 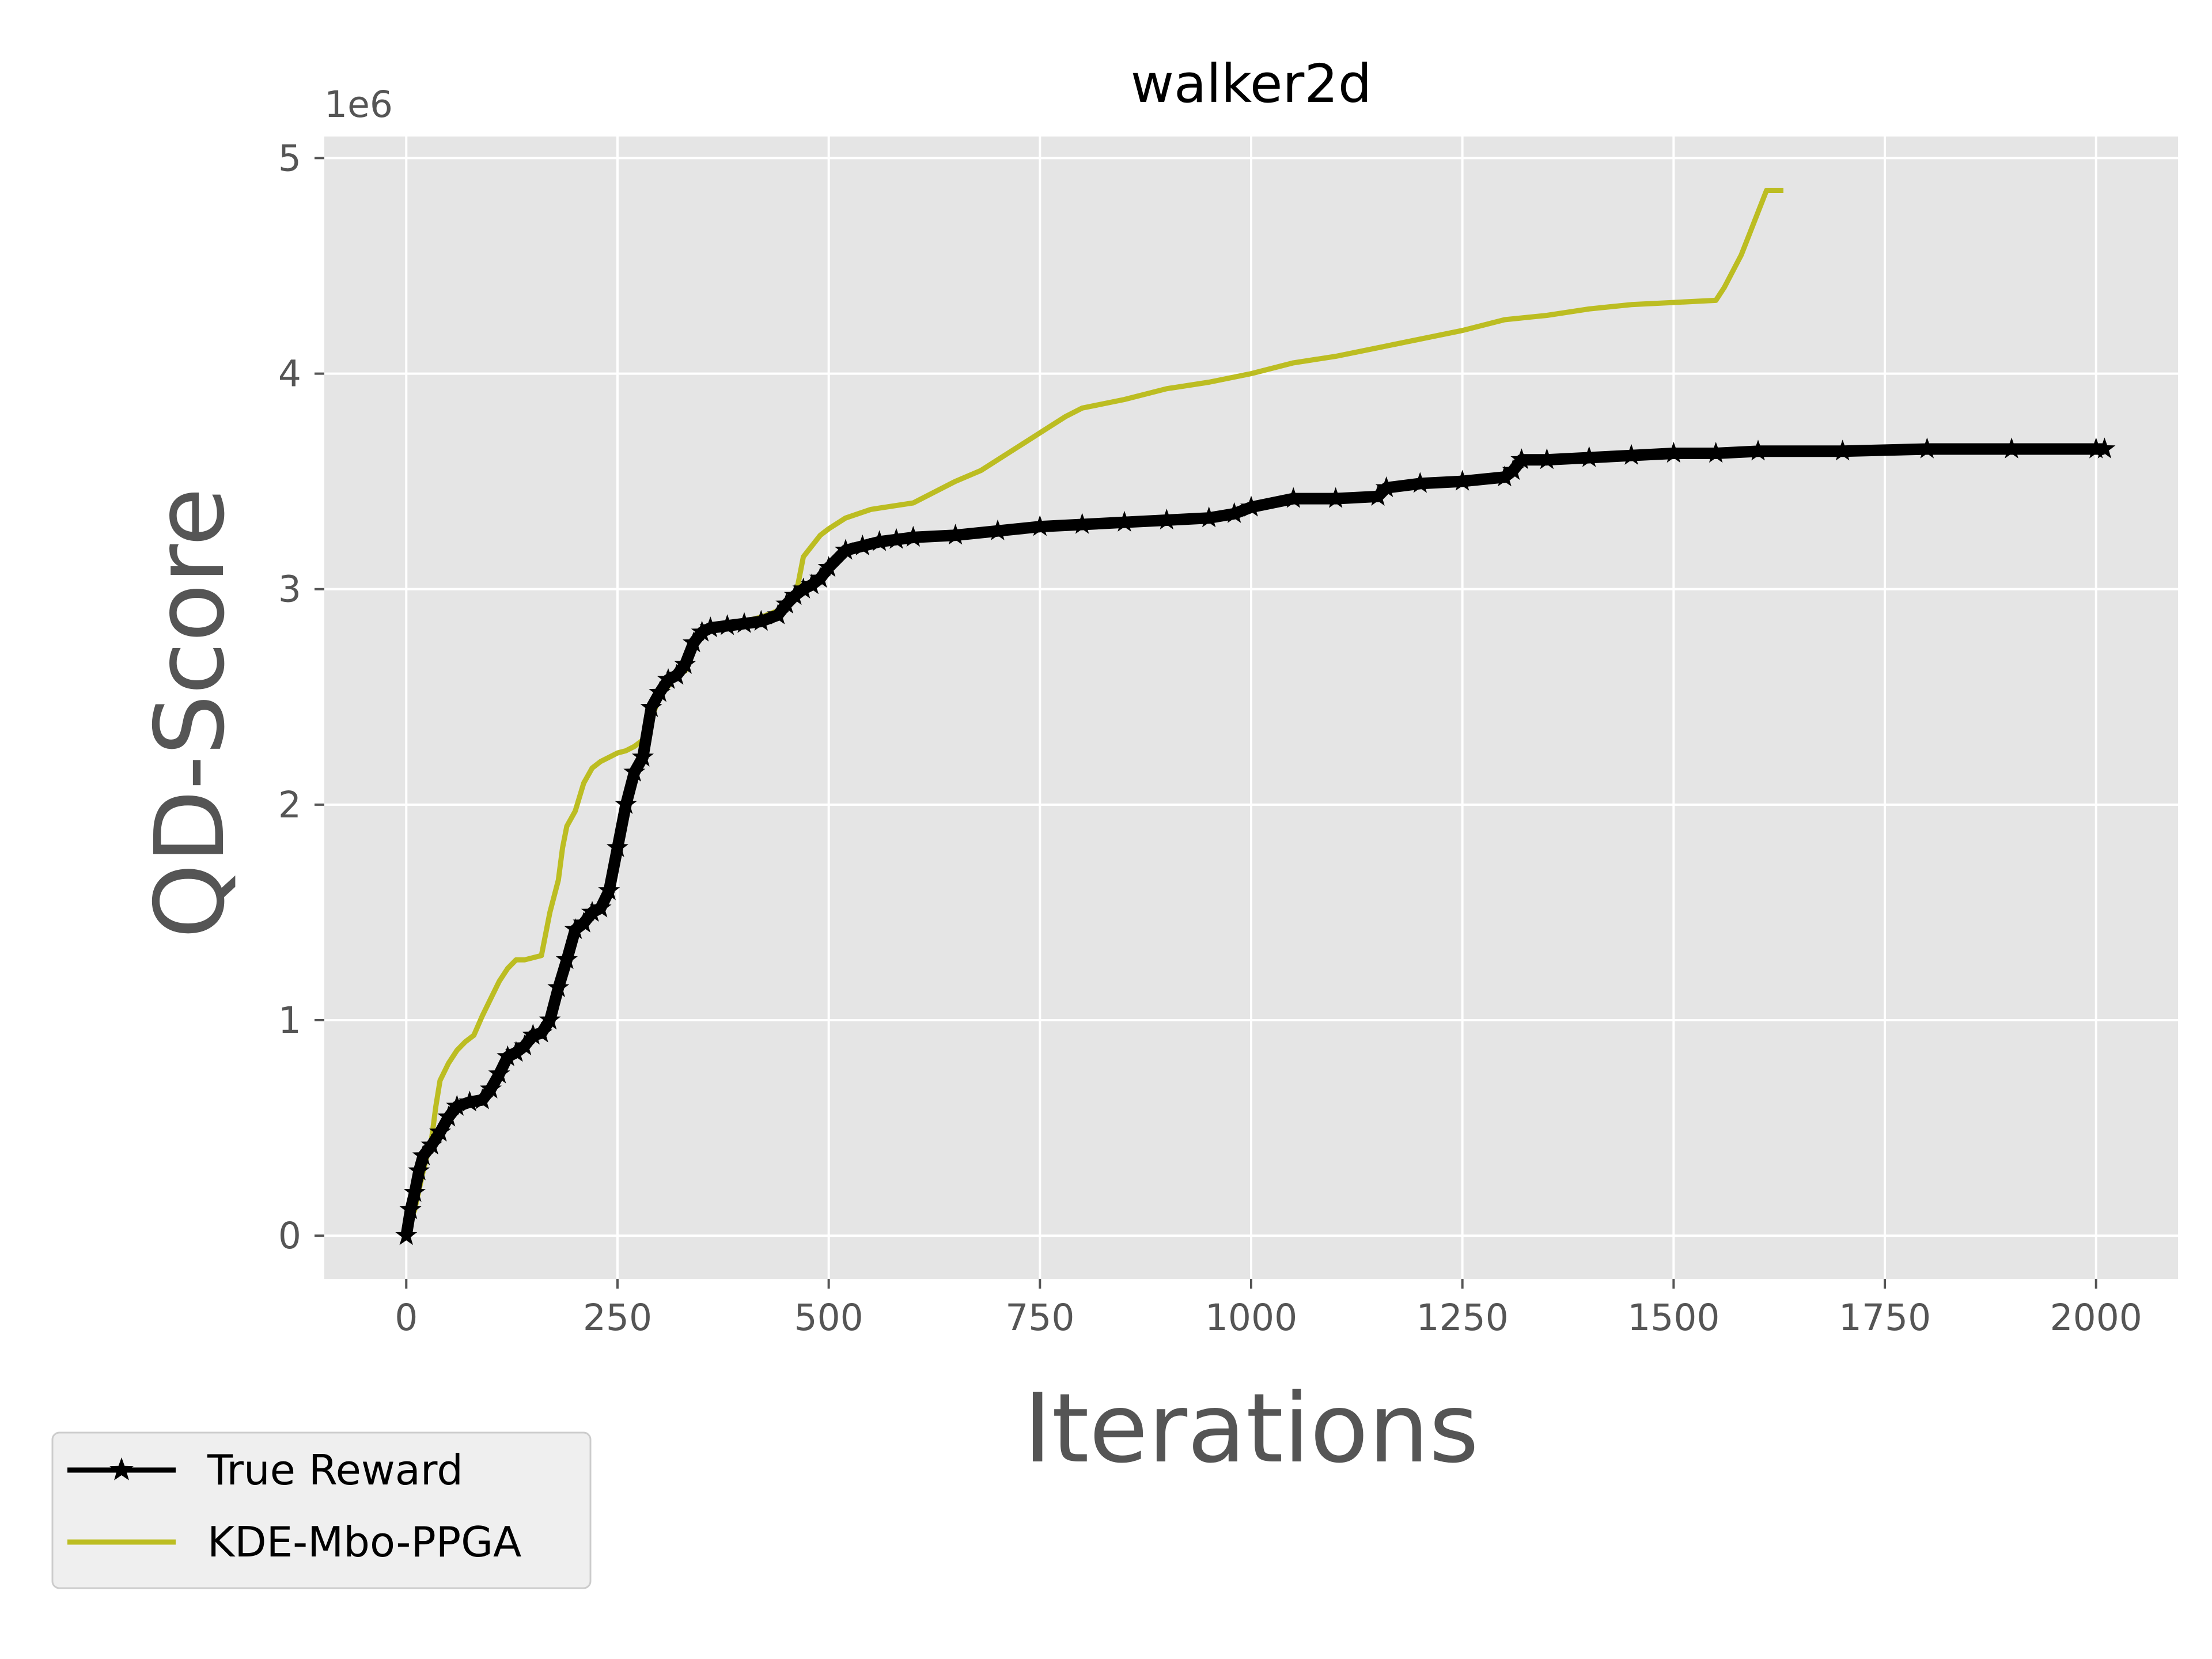 I want to click on x-tick-label: 250, so click(x=617, y=1318).